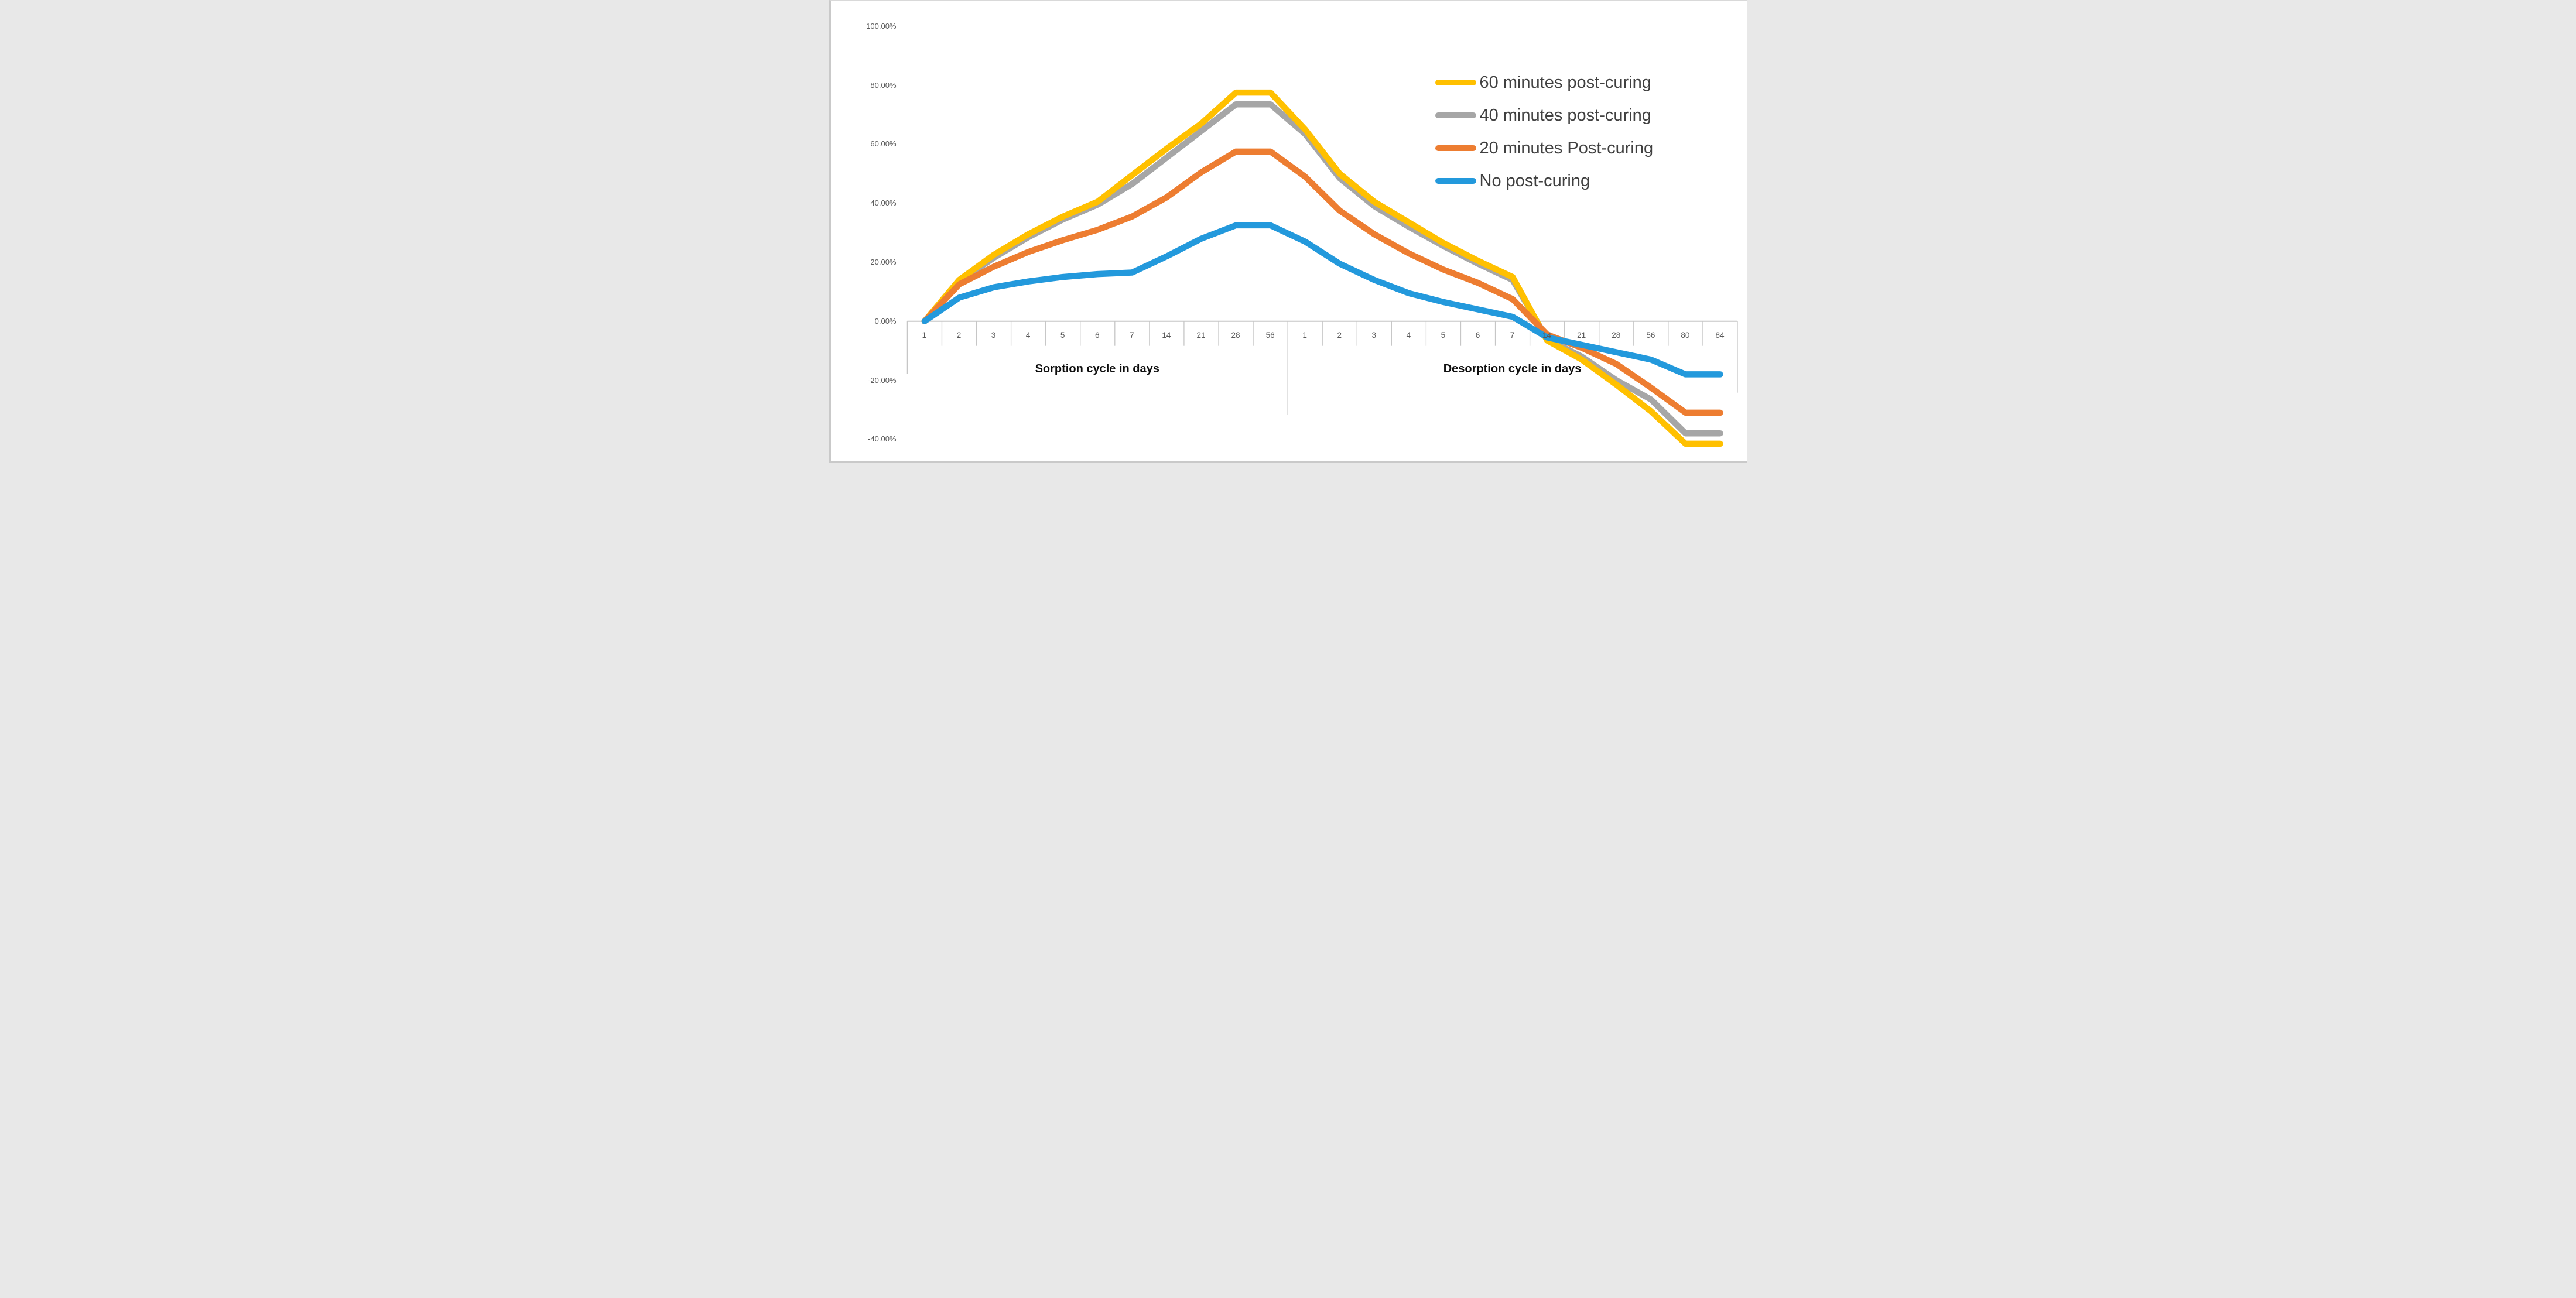  Describe the element at coordinates (883, 203) in the screenshot. I see `y-tick-label: 40.00%` at that location.